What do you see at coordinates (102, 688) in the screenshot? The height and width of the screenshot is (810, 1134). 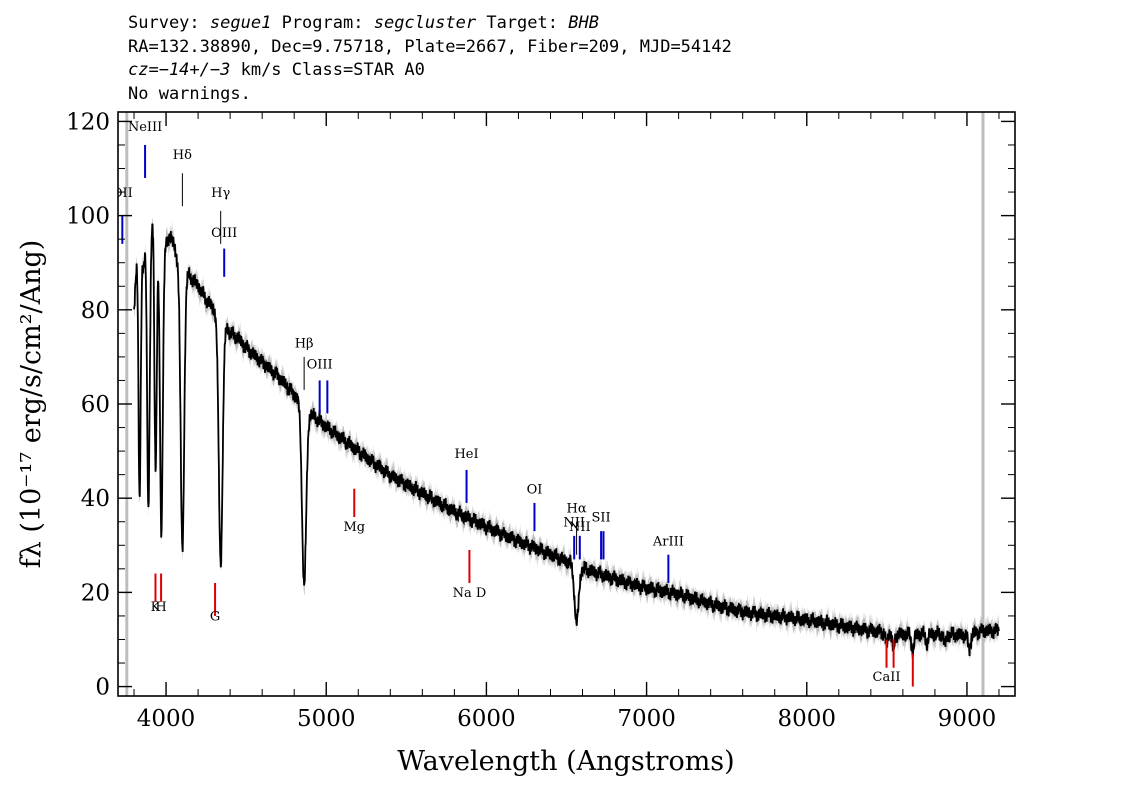 I see `y-tick-label-0: 0` at bounding box center [102, 688].